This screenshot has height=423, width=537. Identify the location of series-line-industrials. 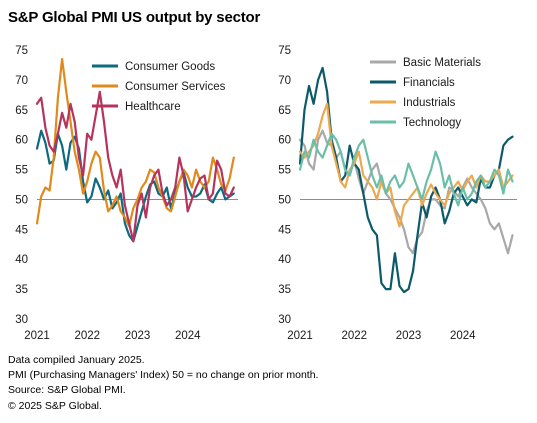
(406, 165).